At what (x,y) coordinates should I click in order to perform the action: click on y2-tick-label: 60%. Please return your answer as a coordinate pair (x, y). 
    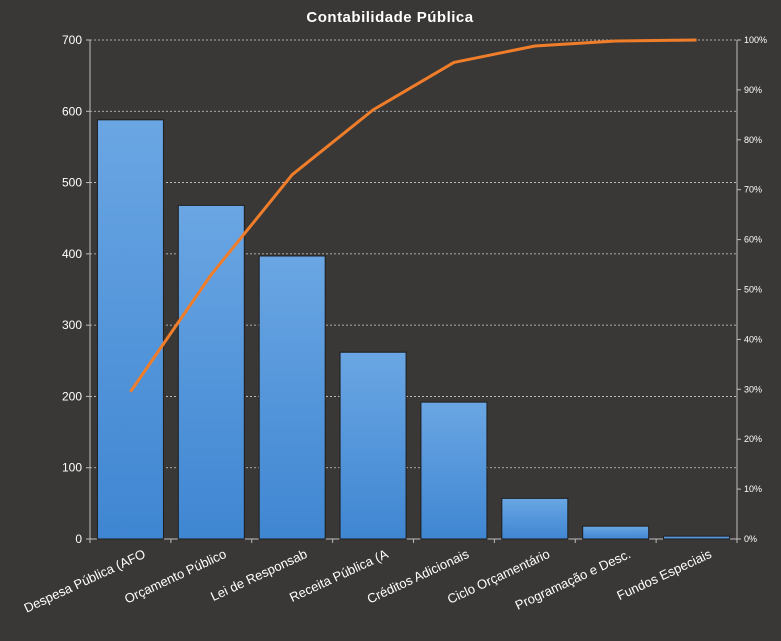
    Looking at the image, I should click on (753, 240).